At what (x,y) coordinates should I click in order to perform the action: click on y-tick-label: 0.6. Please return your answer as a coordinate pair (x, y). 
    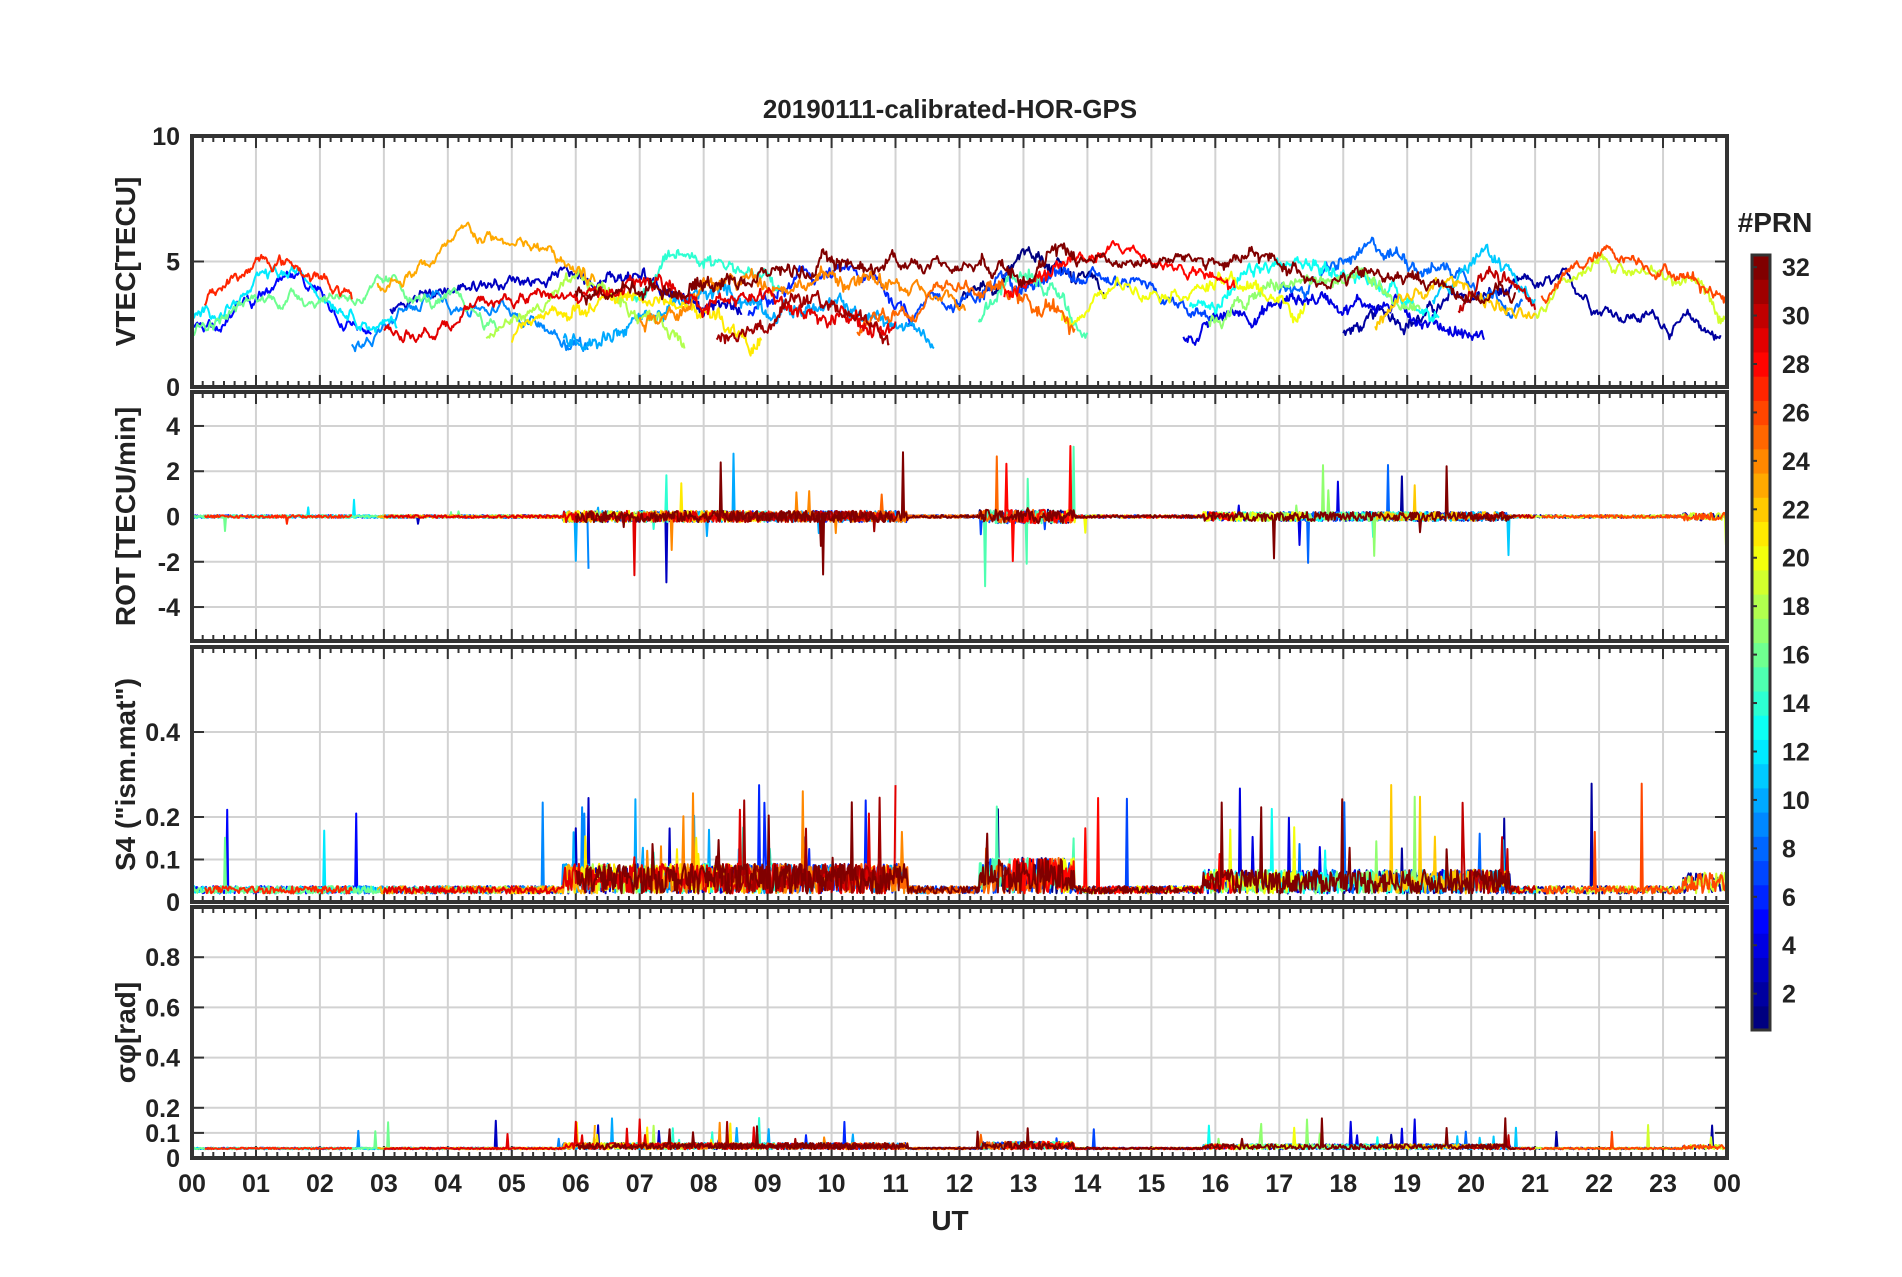
    Looking at the image, I should click on (162, 1008).